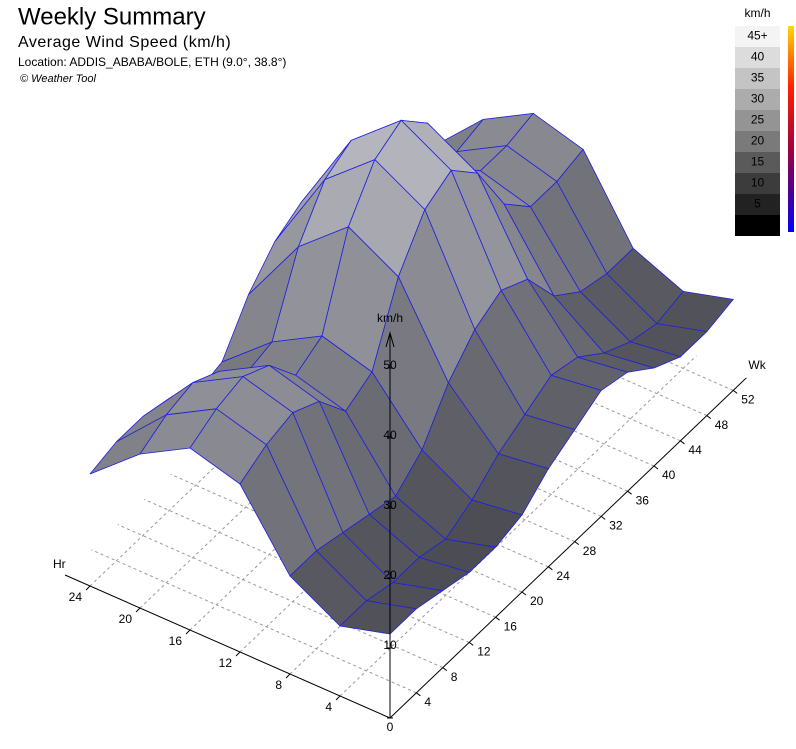 Image resolution: width=796 pixels, height=749 pixels. I want to click on z-tick-label: 10, so click(390, 645).